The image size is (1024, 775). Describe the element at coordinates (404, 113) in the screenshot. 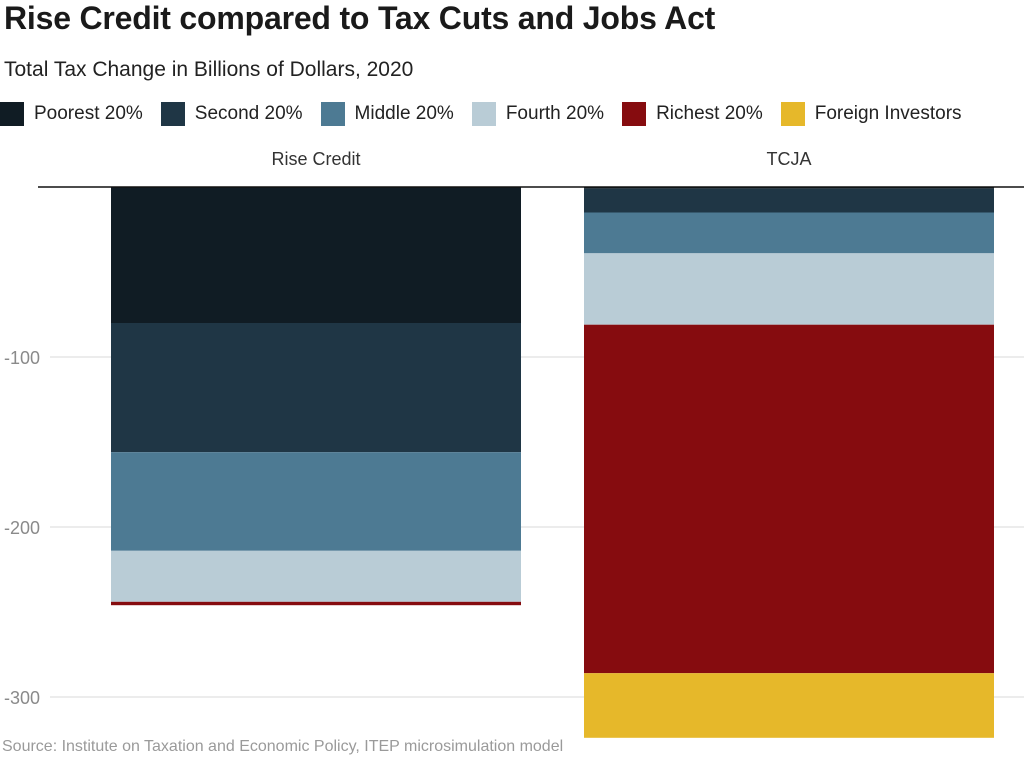

I see `legend-label: Middle 20%` at that location.